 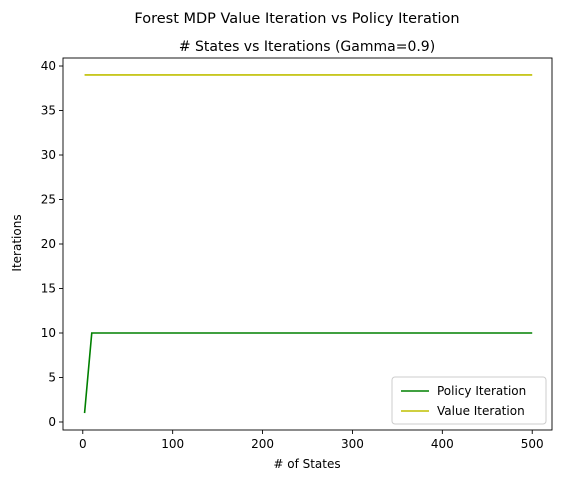 What do you see at coordinates (307, 47) in the screenshot?
I see `chart-title: # States vs Iterations (Gamma=0.9)` at bounding box center [307, 47].